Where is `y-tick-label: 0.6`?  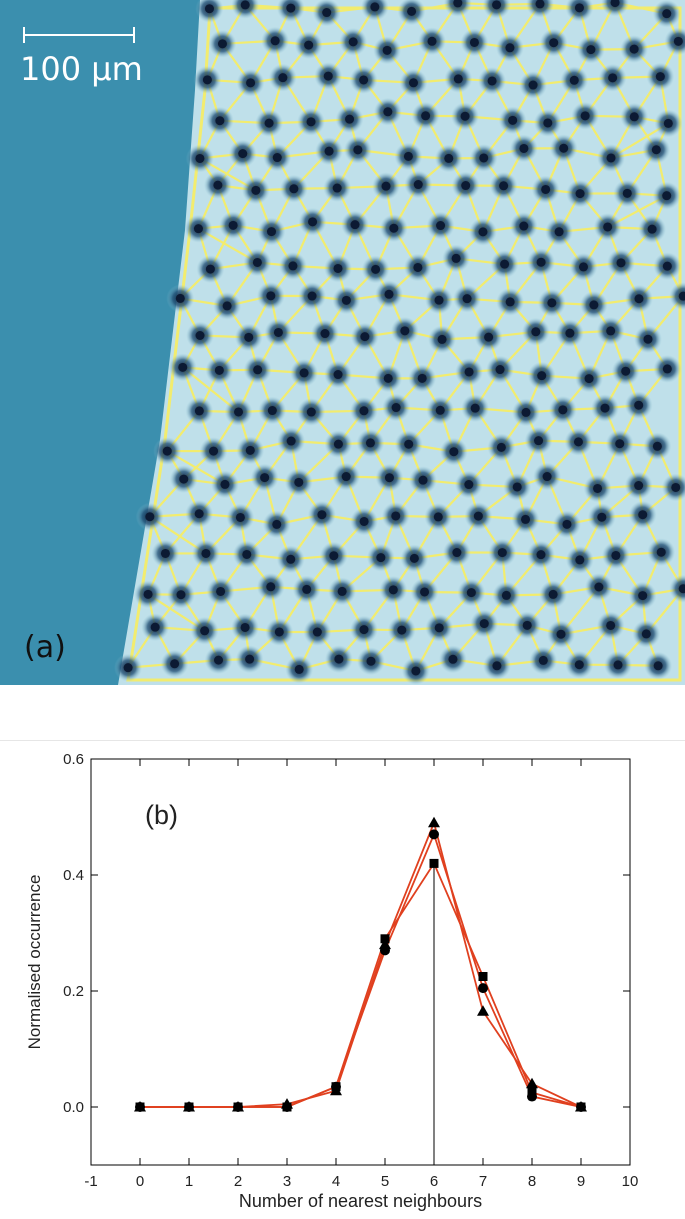 y-tick-label: 0.6 is located at coordinates (73, 759).